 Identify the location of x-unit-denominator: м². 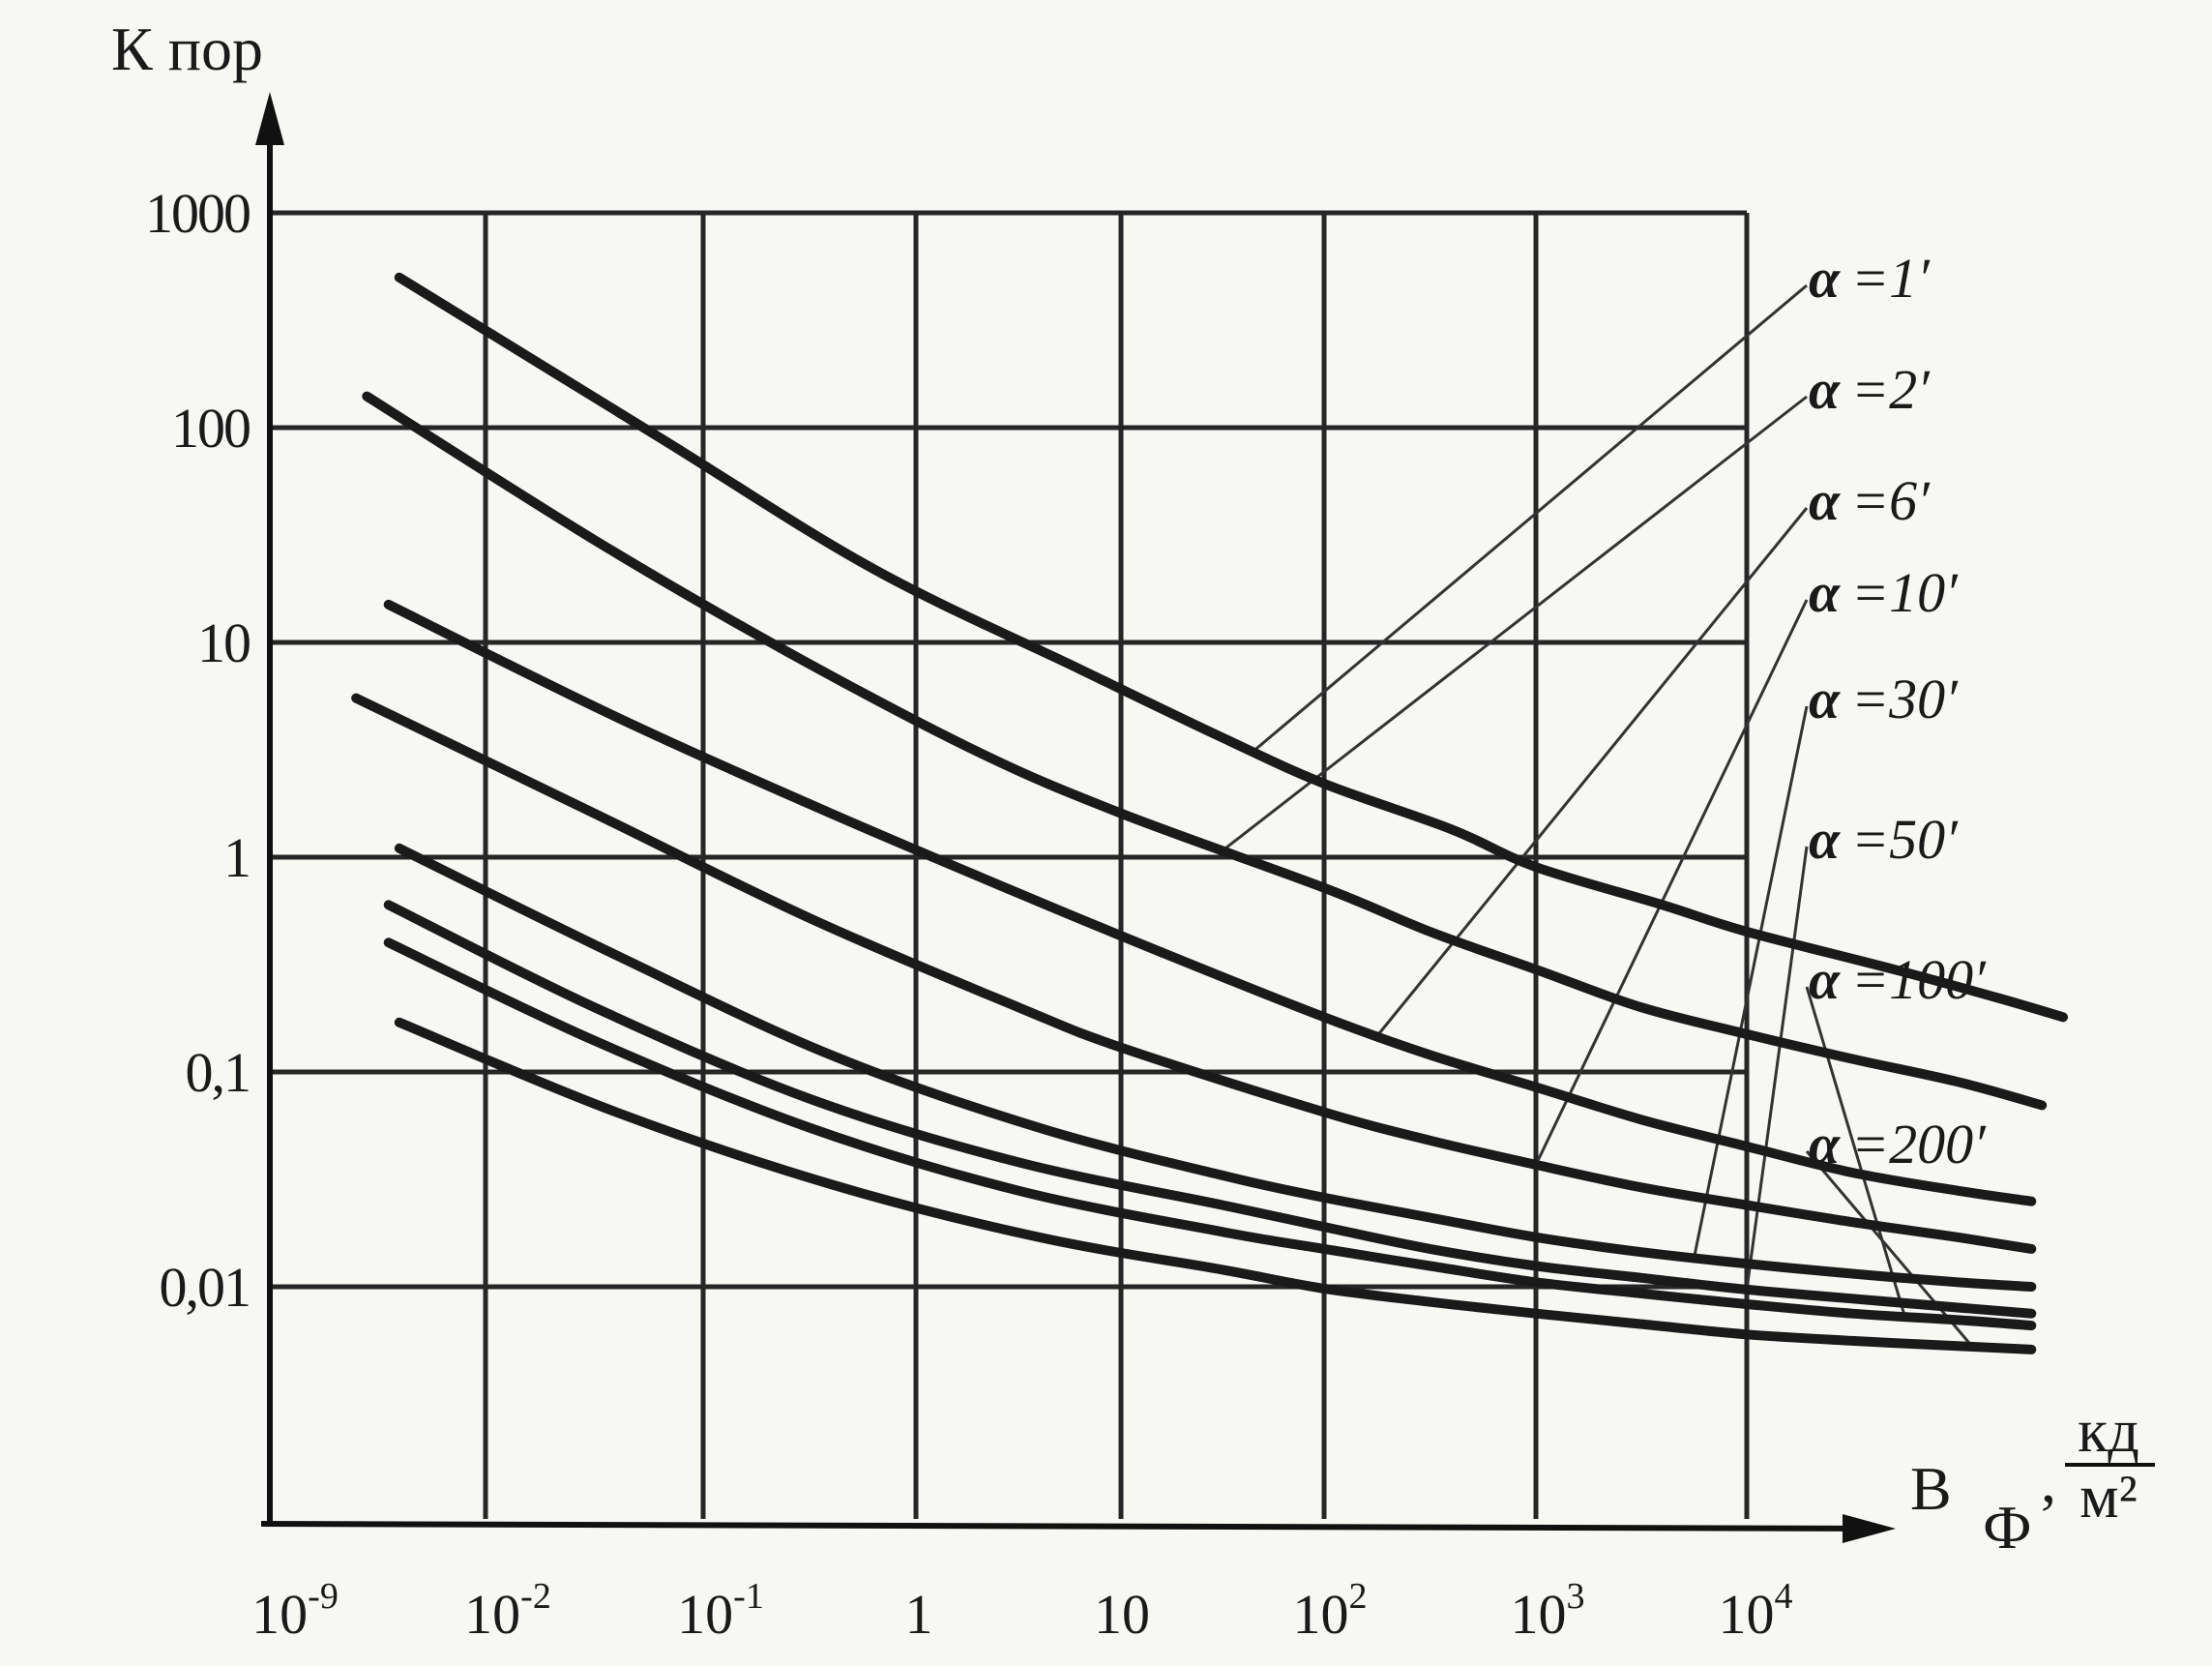
(2109, 1497).